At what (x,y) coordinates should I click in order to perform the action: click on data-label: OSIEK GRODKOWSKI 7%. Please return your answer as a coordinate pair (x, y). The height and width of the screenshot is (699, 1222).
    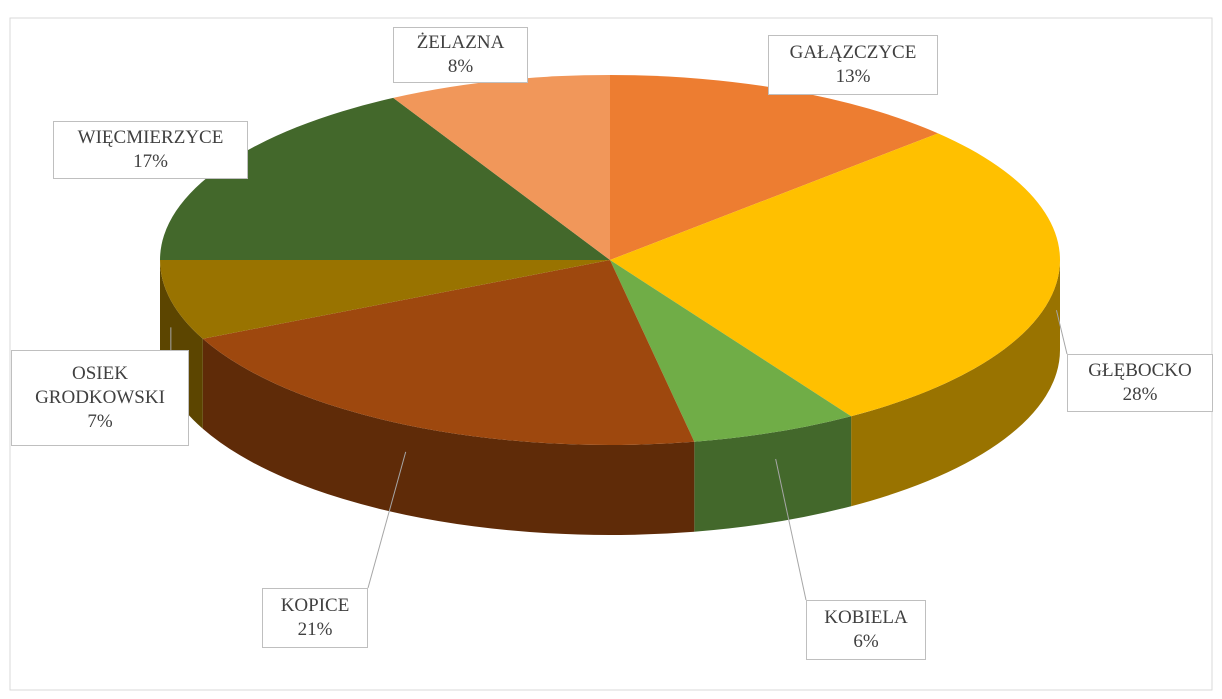
    Looking at the image, I should click on (100, 398).